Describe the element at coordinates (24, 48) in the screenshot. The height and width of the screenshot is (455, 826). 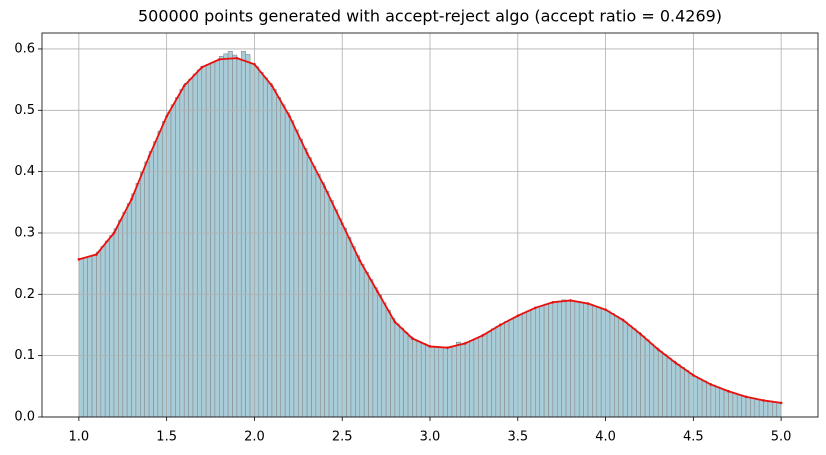
I see `y-tick-label: 0.6` at that location.